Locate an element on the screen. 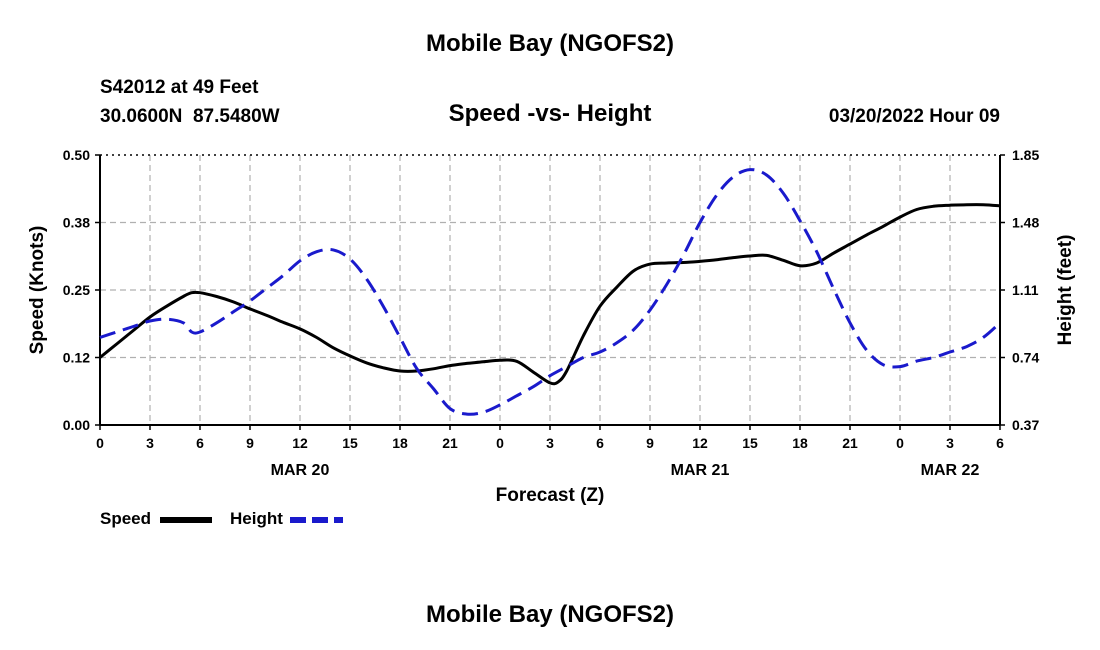  forecast-datetime: 03/20/2022 Hour 09 is located at coordinates (914, 116).